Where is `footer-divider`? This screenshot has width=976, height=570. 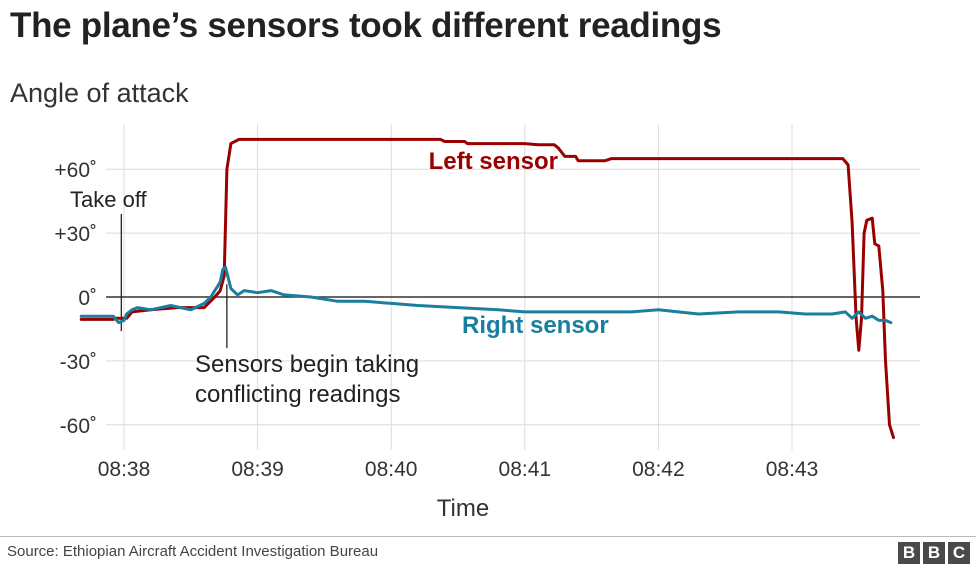 footer-divider is located at coordinates (488, 536).